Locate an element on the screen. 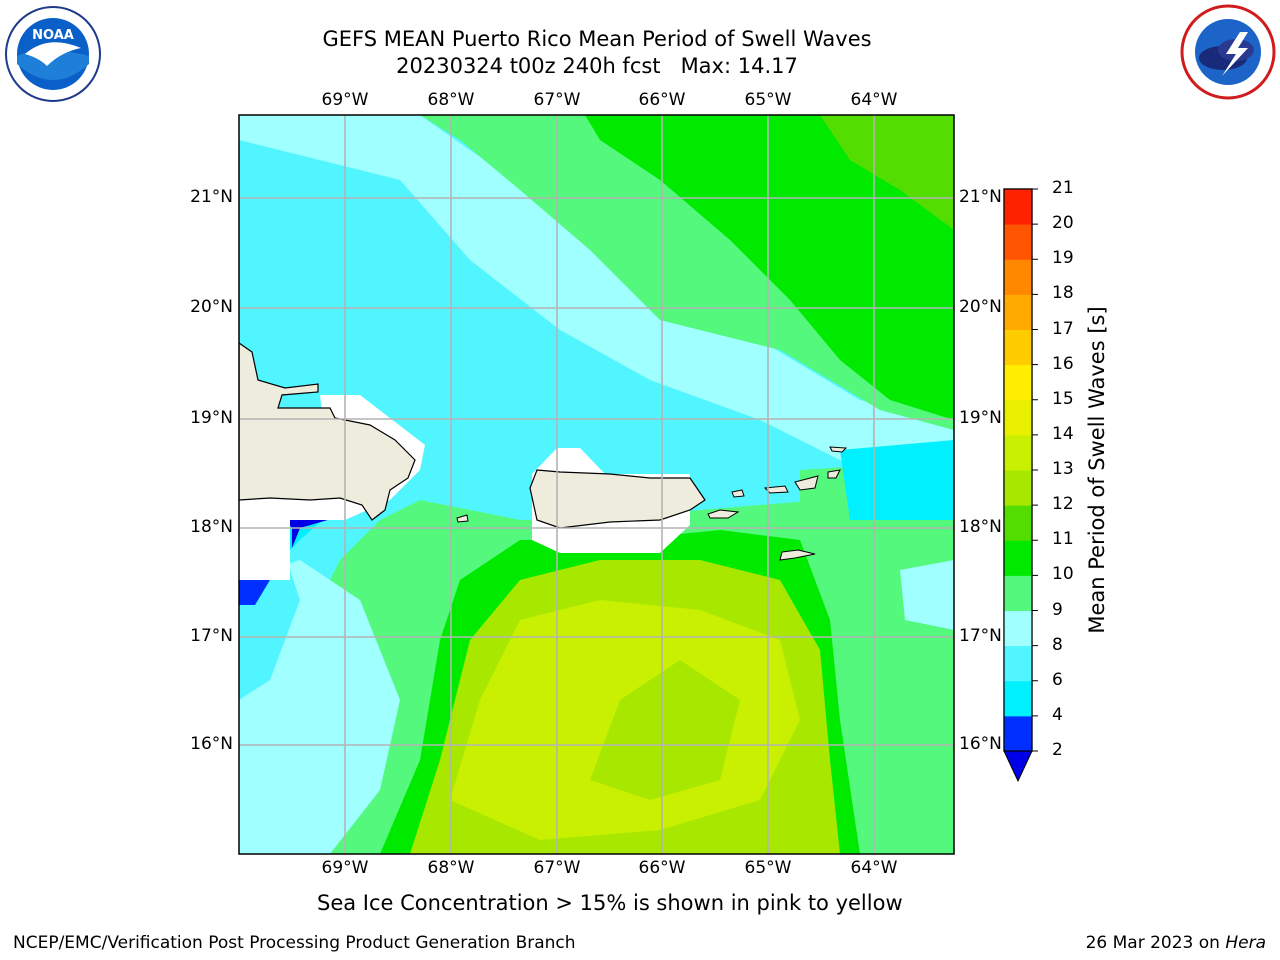 This screenshot has height=960, width=1280. colorbar-extend-arrow is located at coordinates (1018, 766).